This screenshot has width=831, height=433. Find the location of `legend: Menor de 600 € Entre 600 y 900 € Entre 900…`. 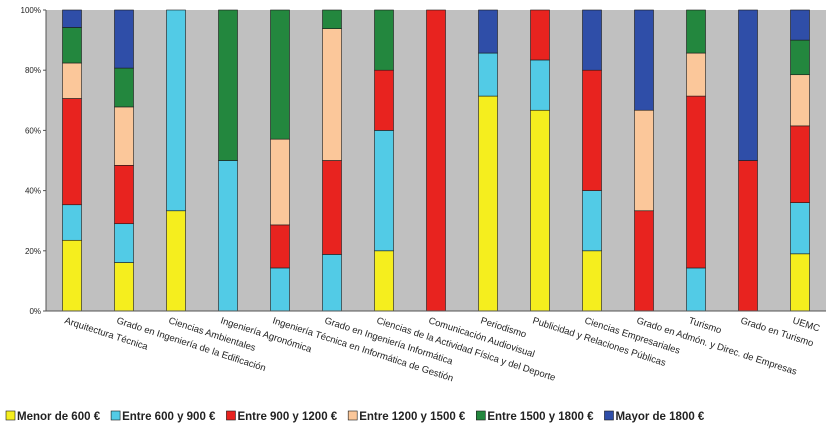

legend: Menor de 600 € Entre 600 y 900 € Entre 900… is located at coordinates (355, 416).